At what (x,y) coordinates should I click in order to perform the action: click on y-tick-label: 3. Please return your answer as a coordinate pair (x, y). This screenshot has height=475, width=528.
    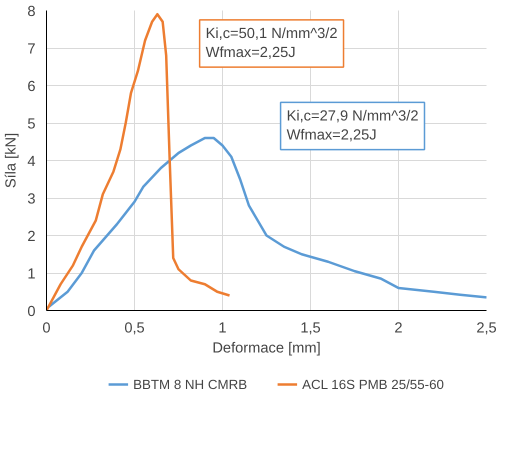
    Looking at the image, I should click on (31, 200).